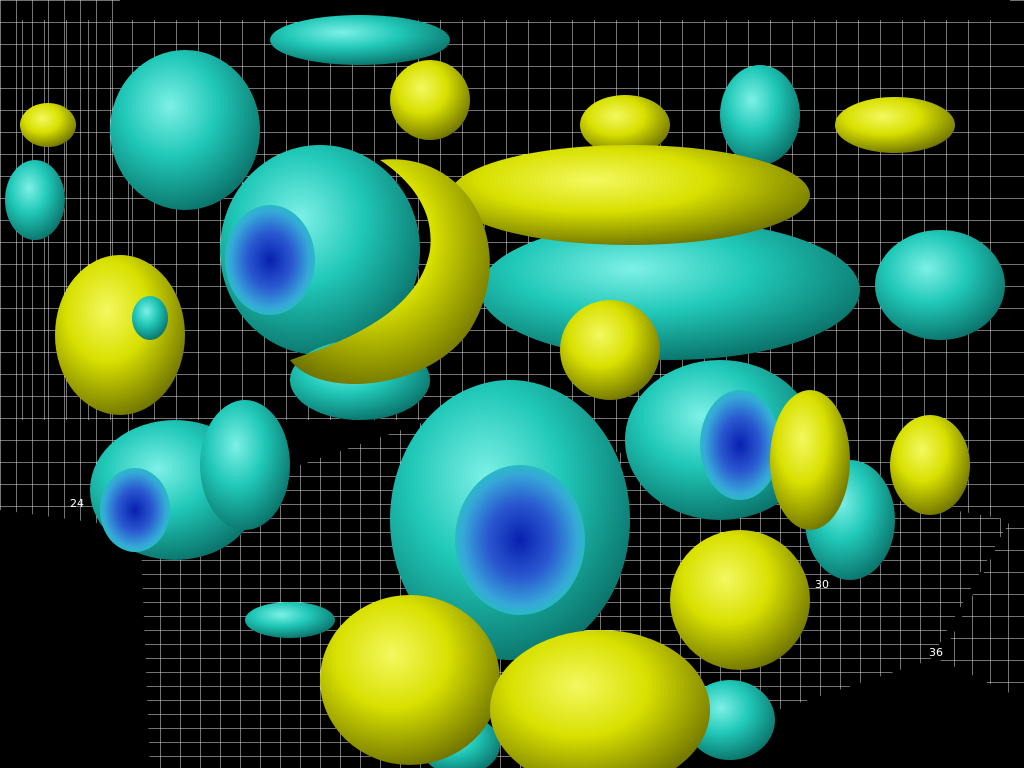  What do you see at coordinates (77, 503) in the screenshot?
I see `axis-tick-label-24: 24` at bounding box center [77, 503].